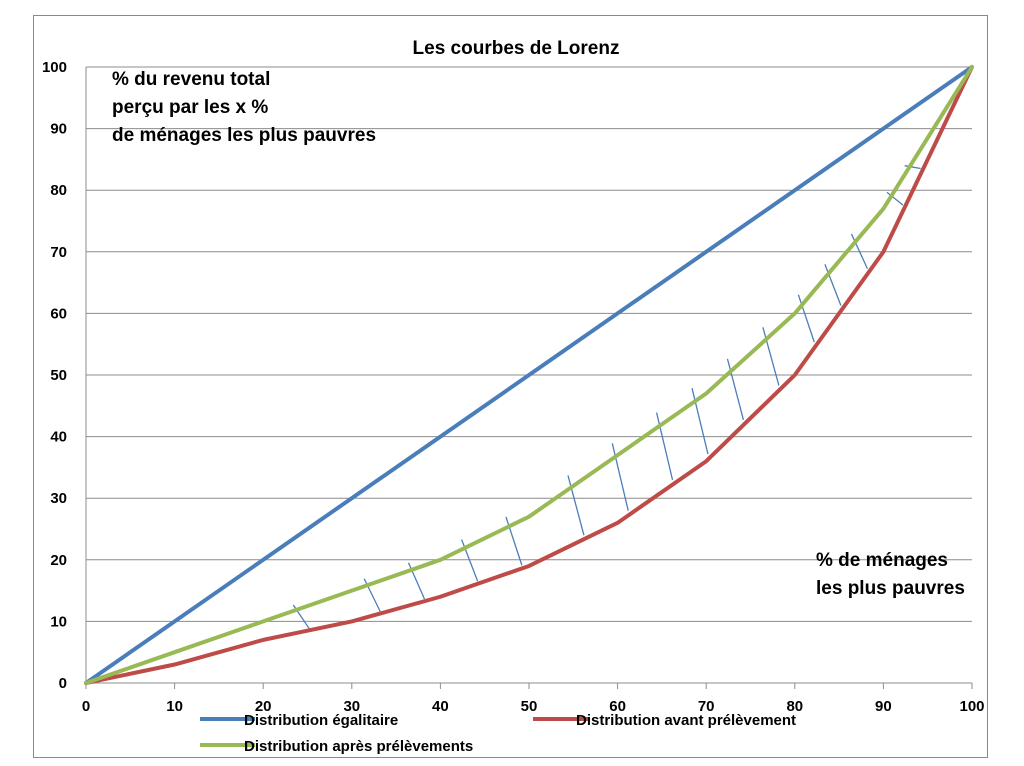 Image resolution: width=1024 pixels, height=766 pixels. Describe the element at coordinates (58, 498) in the screenshot. I see `y-tick-label: 30` at that location.